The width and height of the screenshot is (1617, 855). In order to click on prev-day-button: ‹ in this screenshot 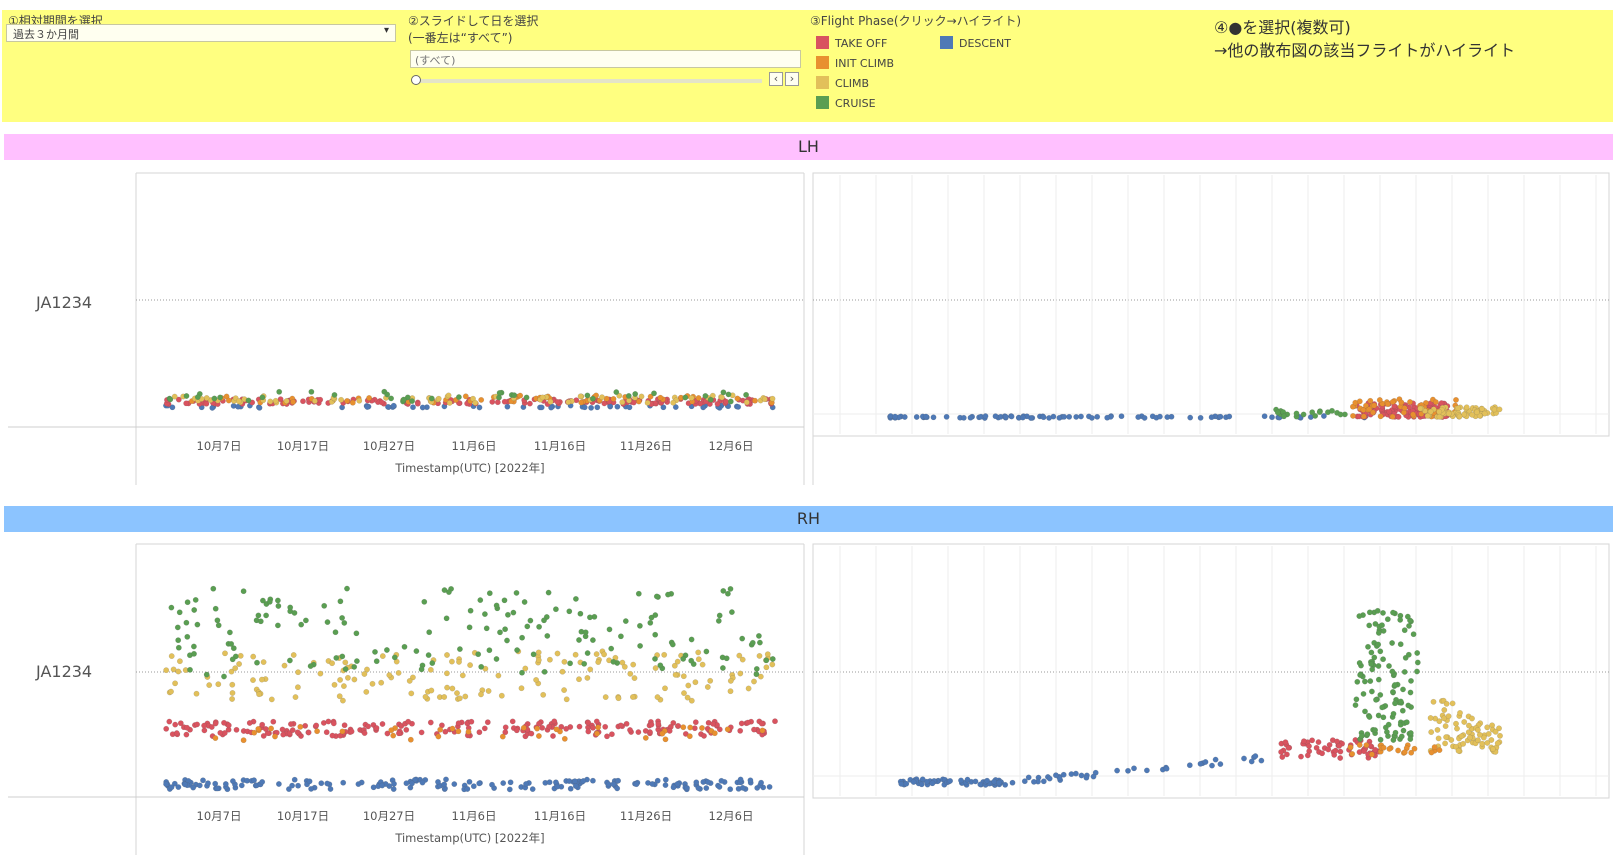, I will do `click(776, 79)`.